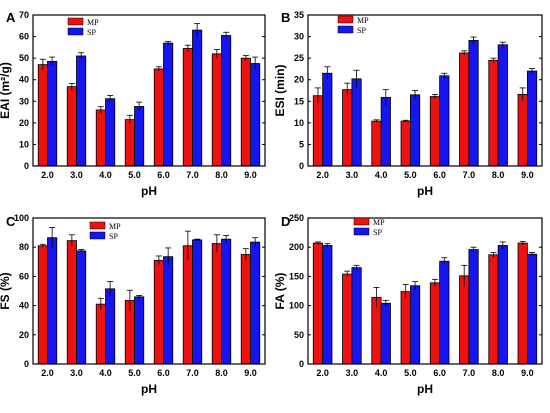 Image resolution: width=550 pixels, height=413 pixels. What do you see at coordinates (11, 221) in the screenshot?
I see `panel-letter: C` at bounding box center [11, 221].